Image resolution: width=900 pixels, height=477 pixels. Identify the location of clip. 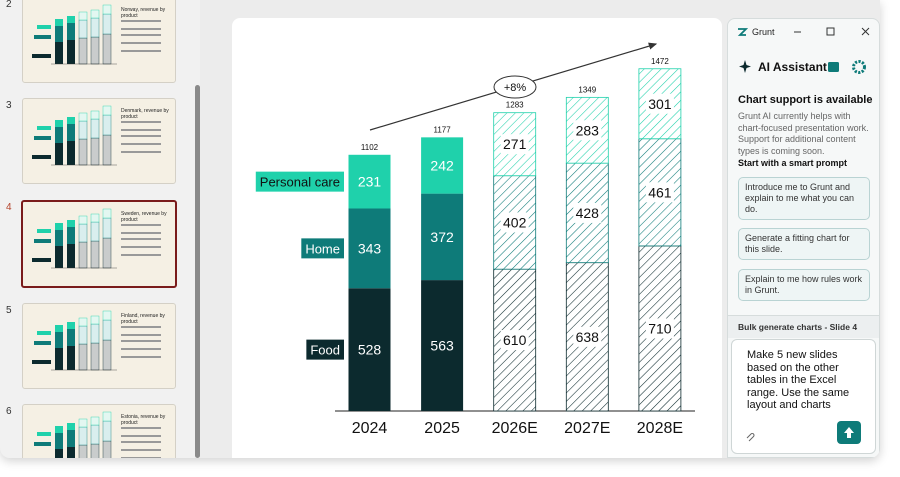
(750, 437).